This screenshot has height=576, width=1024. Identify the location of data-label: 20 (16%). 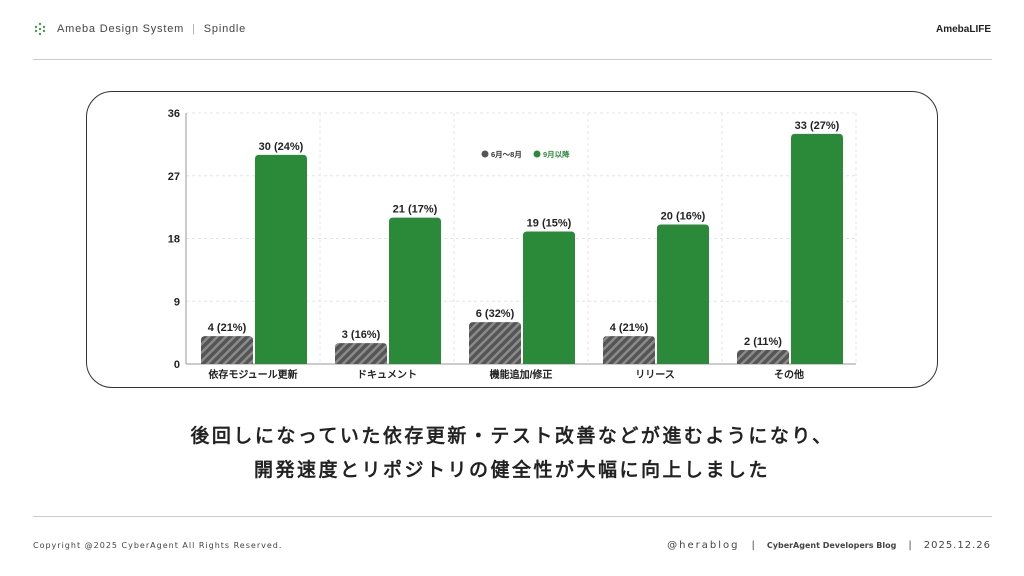
(683, 217).